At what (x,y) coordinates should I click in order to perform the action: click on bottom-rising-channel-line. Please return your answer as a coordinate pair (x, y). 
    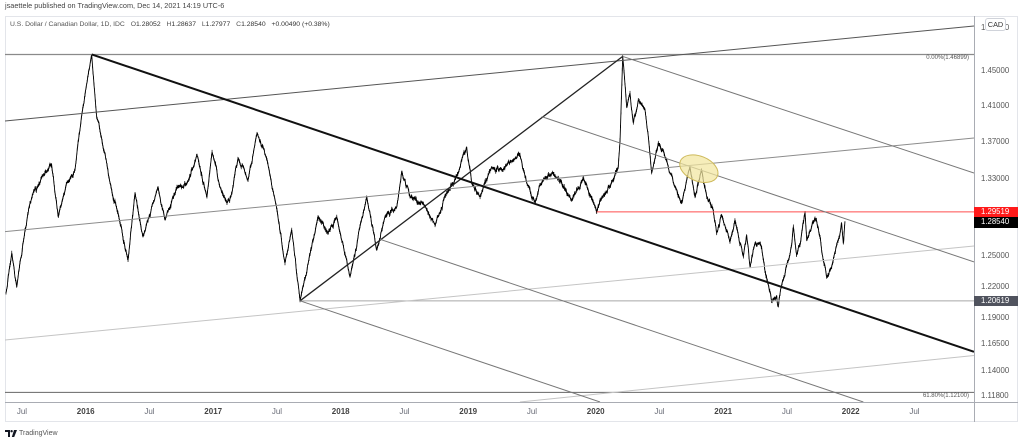
    Looking at the image, I should click on (746, 378).